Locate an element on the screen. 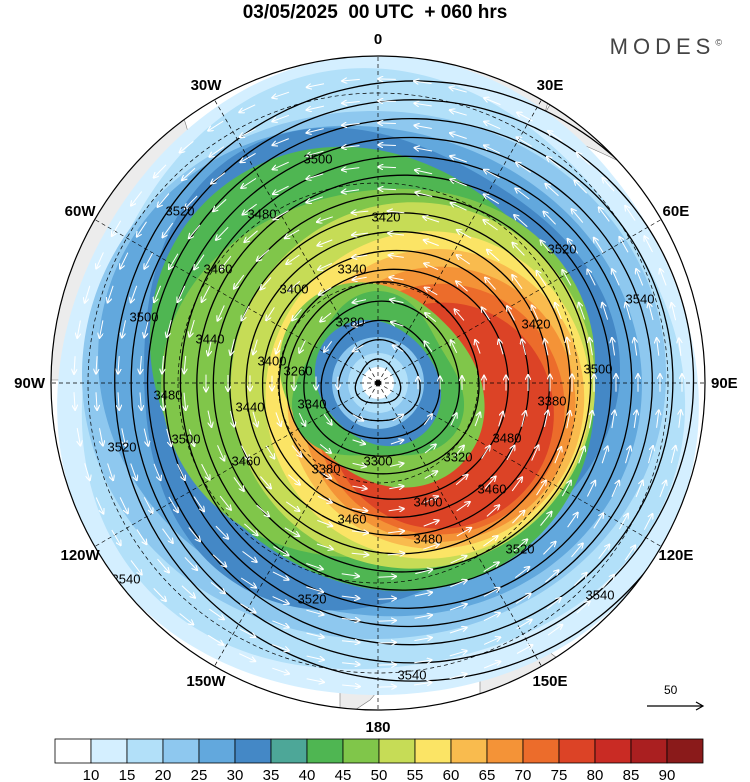  brand-name: MODES is located at coordinates (662, 46).